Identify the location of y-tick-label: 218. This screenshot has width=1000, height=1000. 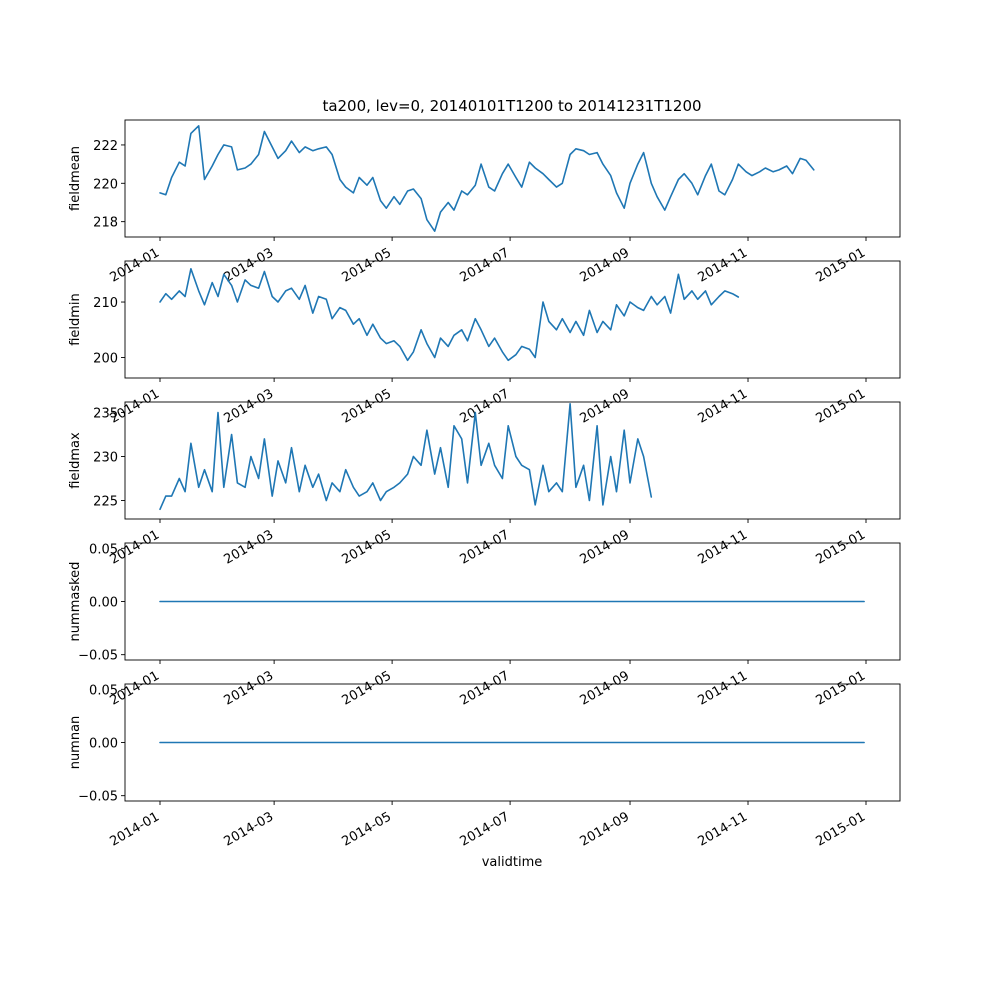
(105, 223).